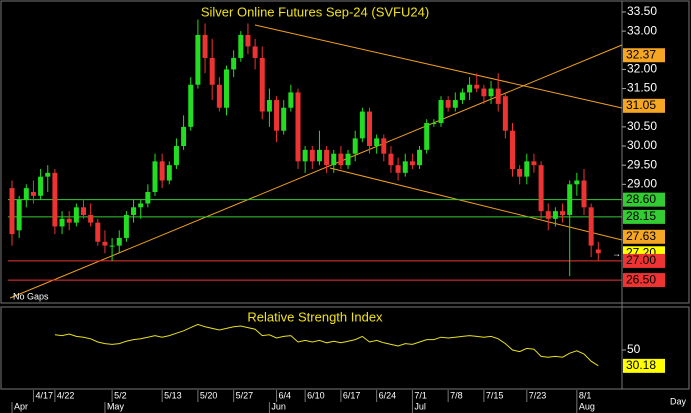  What do you see at coordinates (438, 66) in the screenshot?
I see `trendline` at bounding box center [438, 66].